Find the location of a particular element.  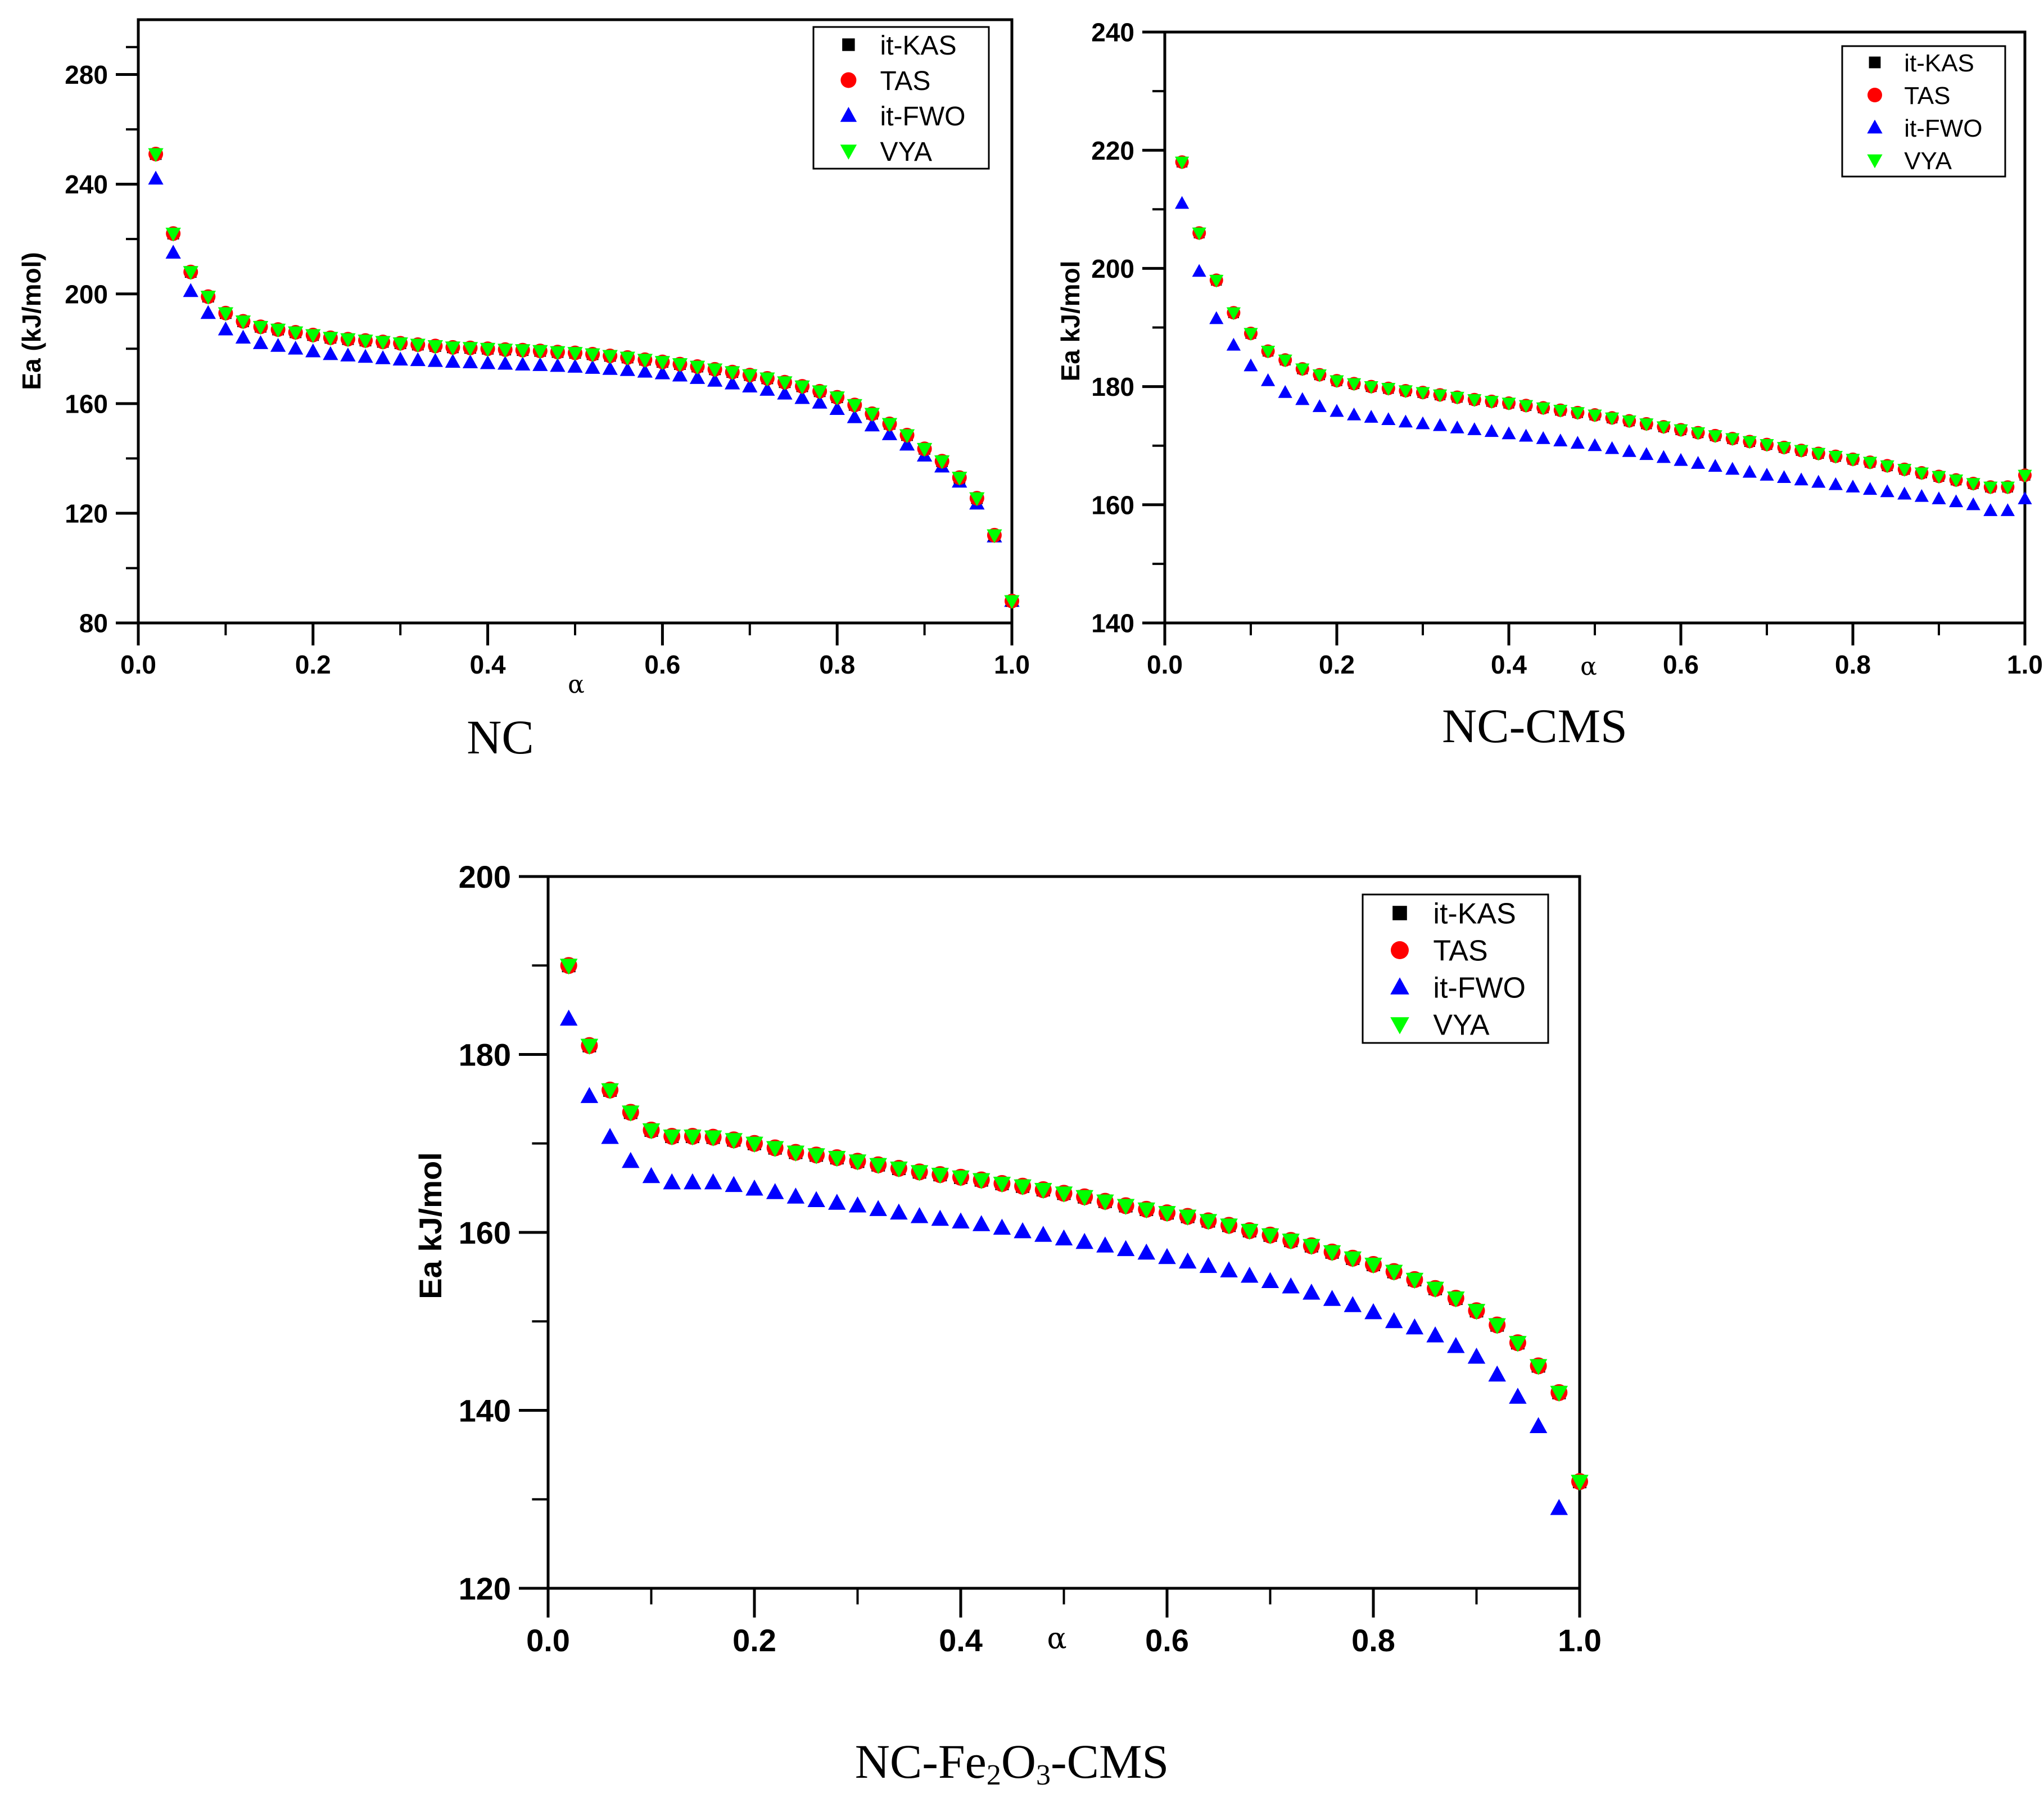

chart-nc-marks is located at coordinates (584, 377).